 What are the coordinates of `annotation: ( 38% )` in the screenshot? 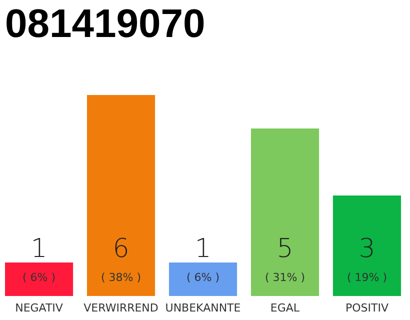 It's located at (121, 277).